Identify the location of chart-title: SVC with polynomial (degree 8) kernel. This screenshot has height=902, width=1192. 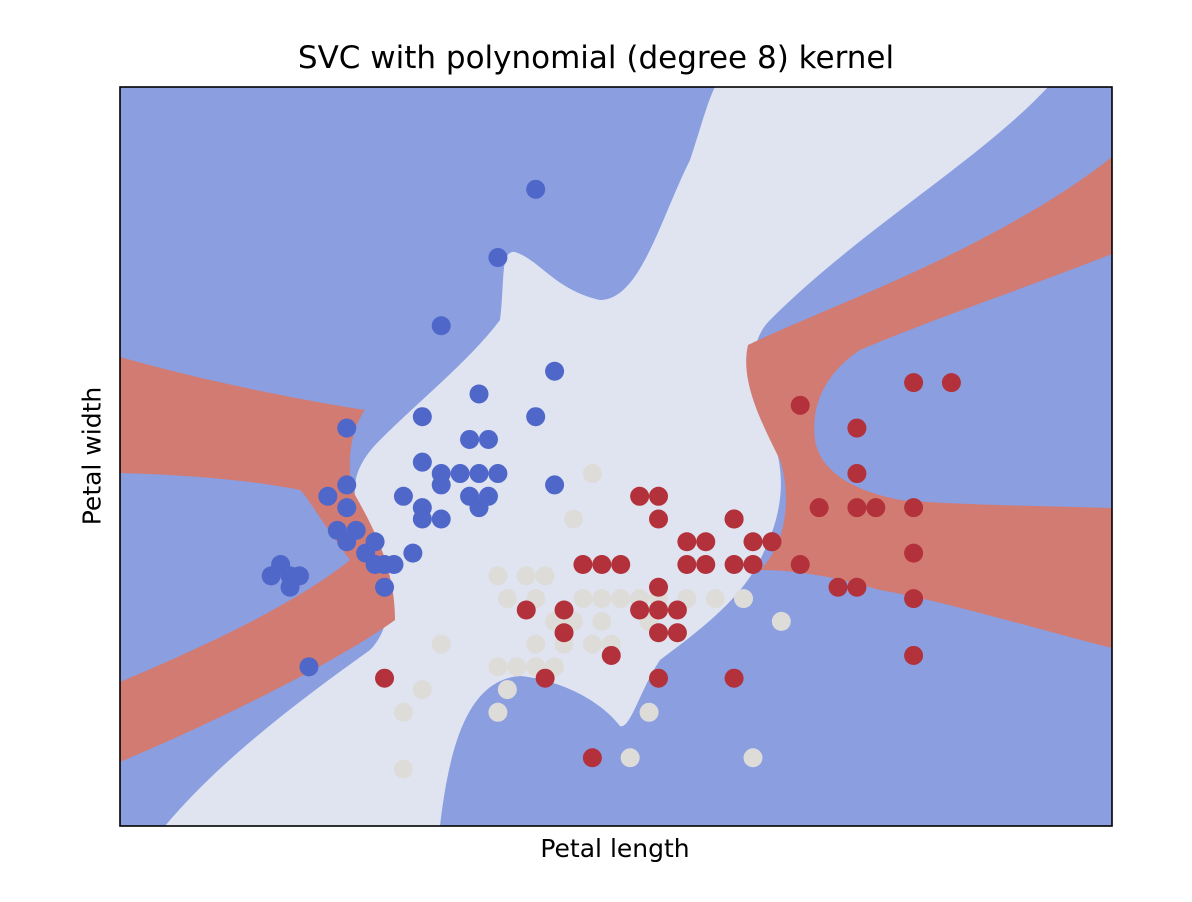
(596, 58).